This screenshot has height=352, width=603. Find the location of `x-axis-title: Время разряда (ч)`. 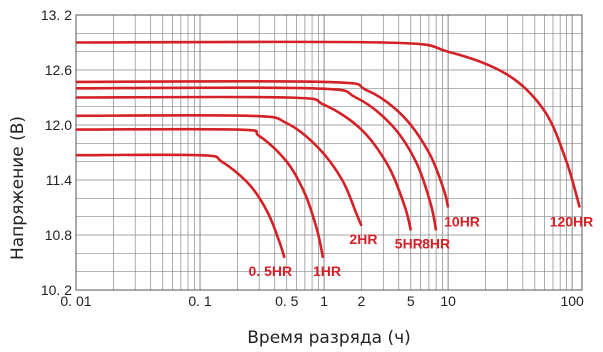

x-axis-title: Время разряда (ч) is located at coordinates (329, 338).